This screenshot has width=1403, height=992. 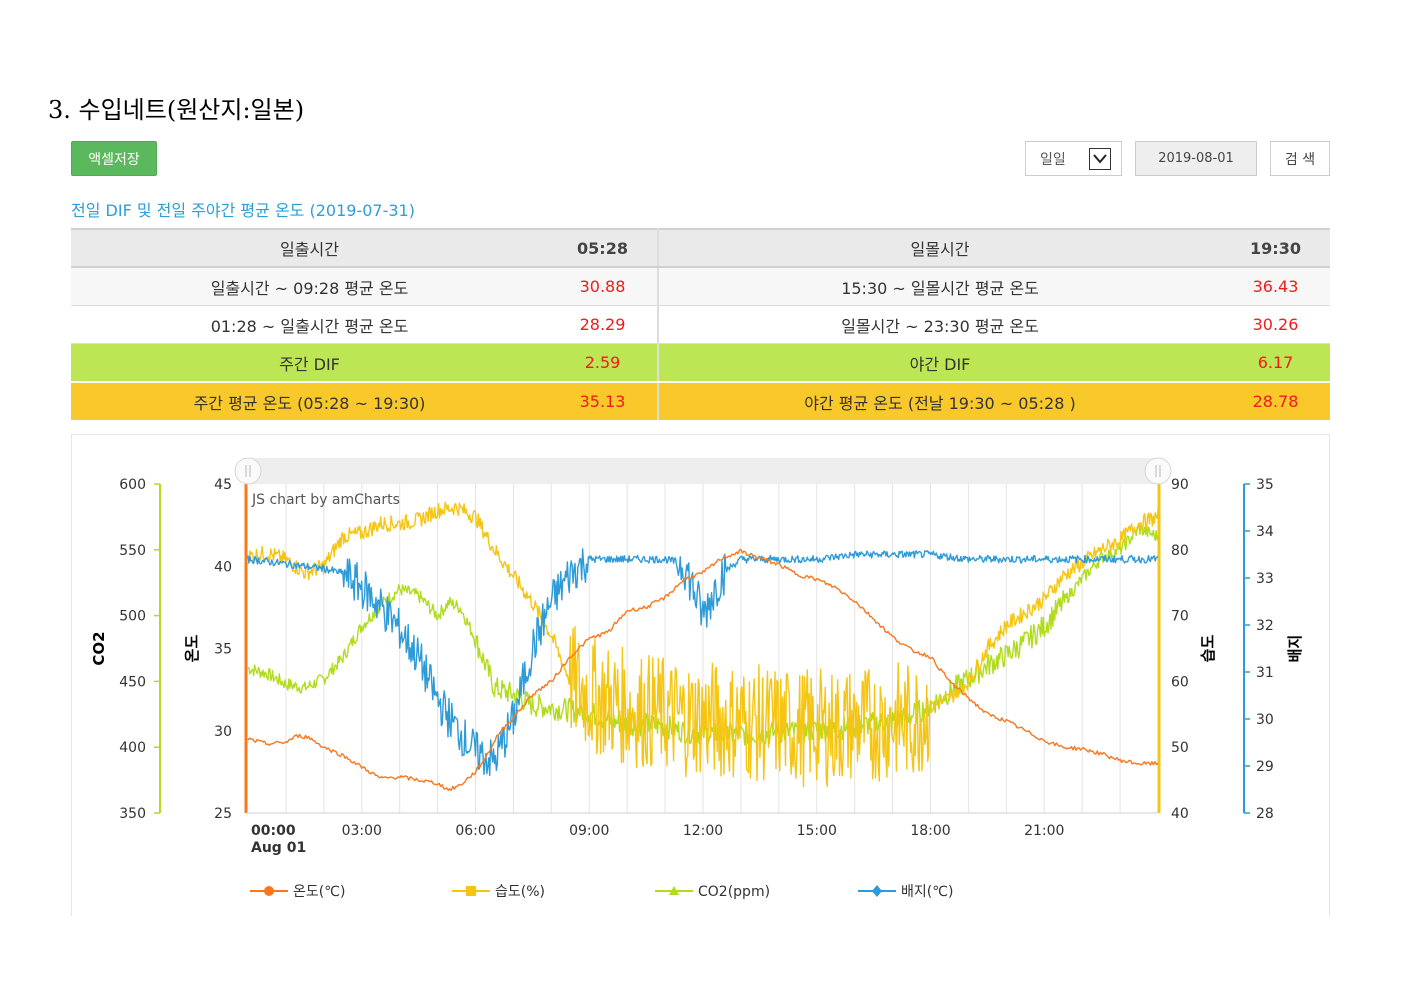 What do you see at coordinates (603, 363) in the screenshot?
I see `day-dif-value: 2.59` at bounding box center [603, 363].